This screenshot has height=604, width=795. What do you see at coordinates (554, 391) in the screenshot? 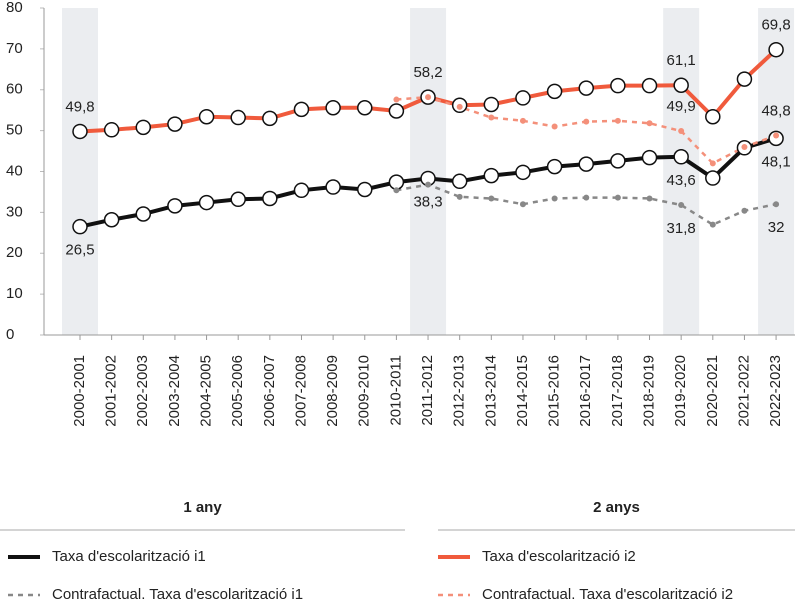
I see `x-tick-label: 2015-2016` at bounding box center [554, 391].